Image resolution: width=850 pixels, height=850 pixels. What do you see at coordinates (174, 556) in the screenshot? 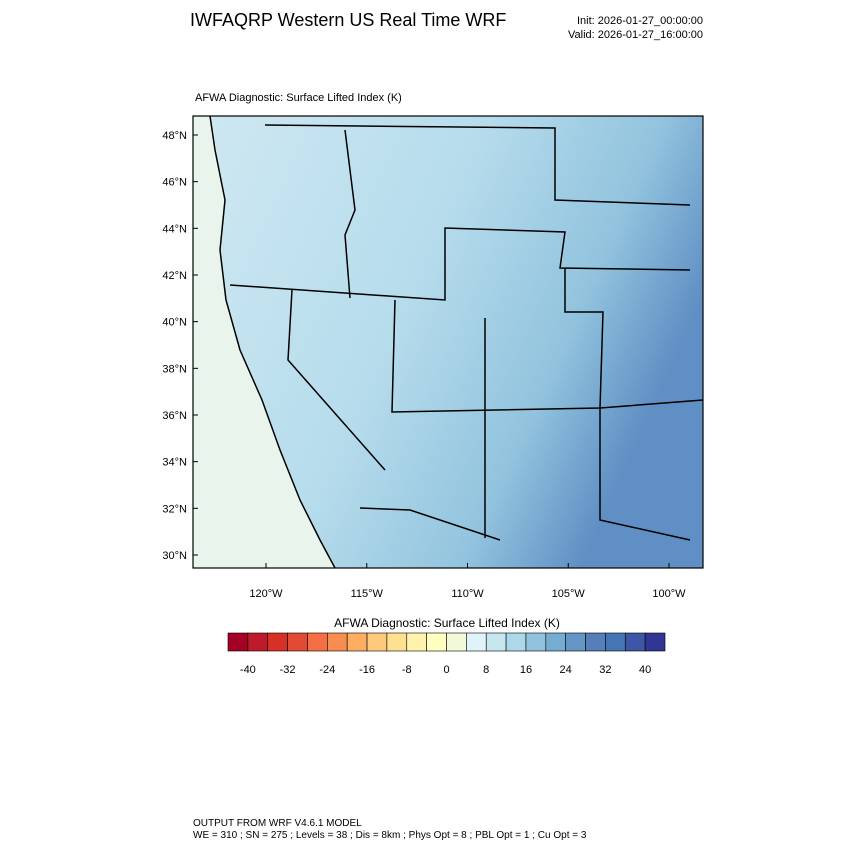
I see `lat-label: 30°N` at bounding box center [174, 556].